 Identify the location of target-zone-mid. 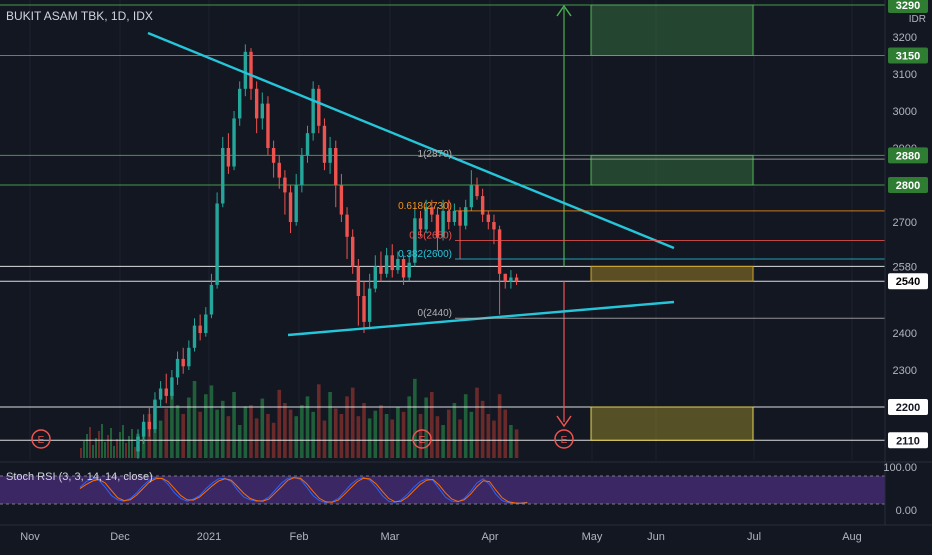
(672, 170).